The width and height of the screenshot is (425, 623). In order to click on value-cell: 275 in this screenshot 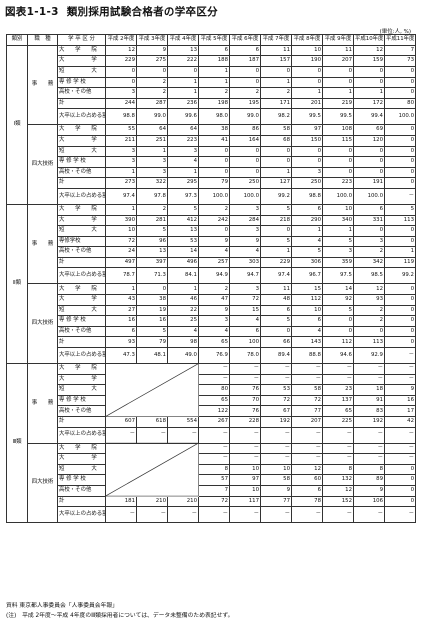, I will do `click(152, 61)`.